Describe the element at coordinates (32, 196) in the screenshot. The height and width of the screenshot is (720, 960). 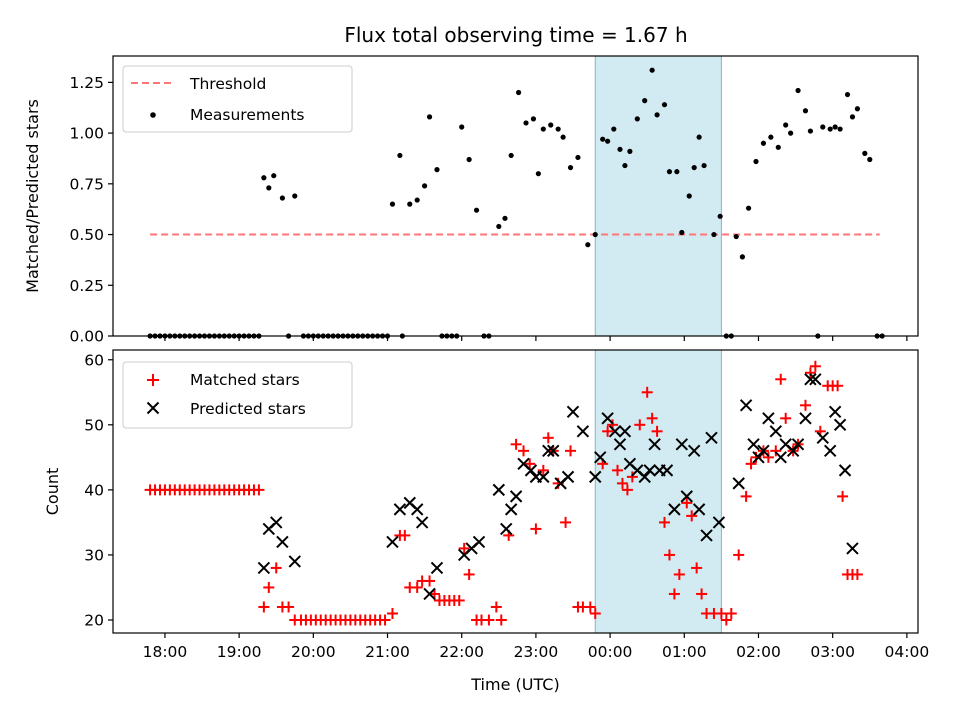
I see `top-y-axis-label: Matched/Predicted stars` at that location.